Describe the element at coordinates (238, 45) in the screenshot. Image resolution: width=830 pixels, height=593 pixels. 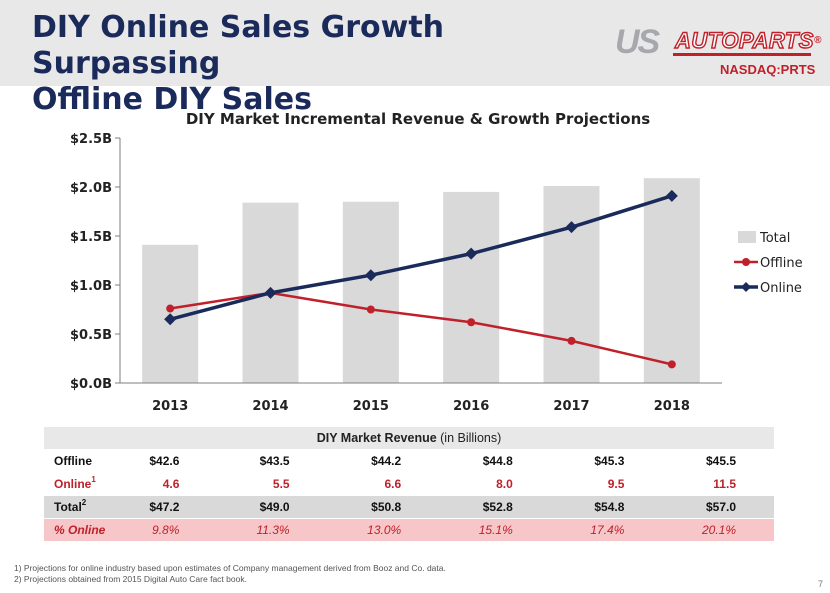
I see `title-line-1: DIY Online Sales Growth Surpassing` at that location.